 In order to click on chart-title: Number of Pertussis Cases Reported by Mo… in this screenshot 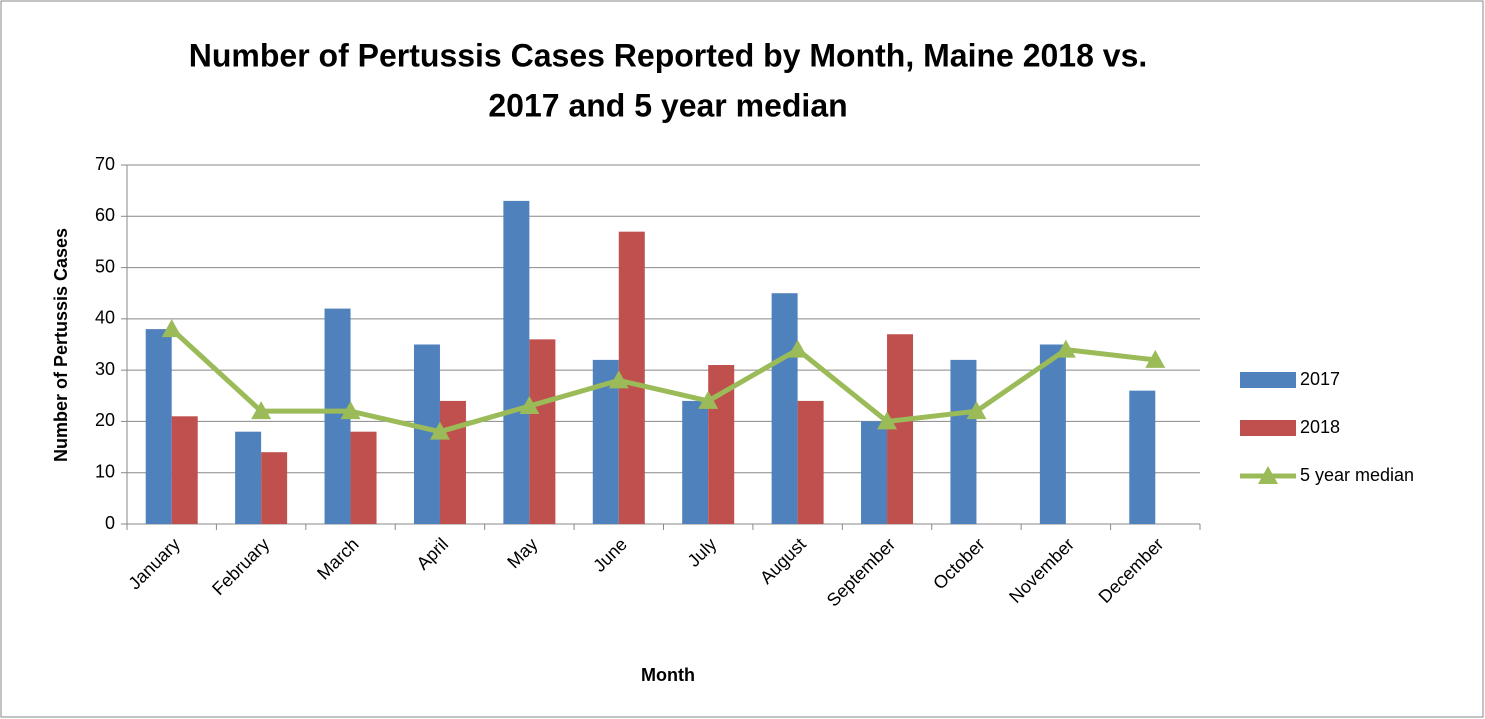, I will do `click(668, 55)`.